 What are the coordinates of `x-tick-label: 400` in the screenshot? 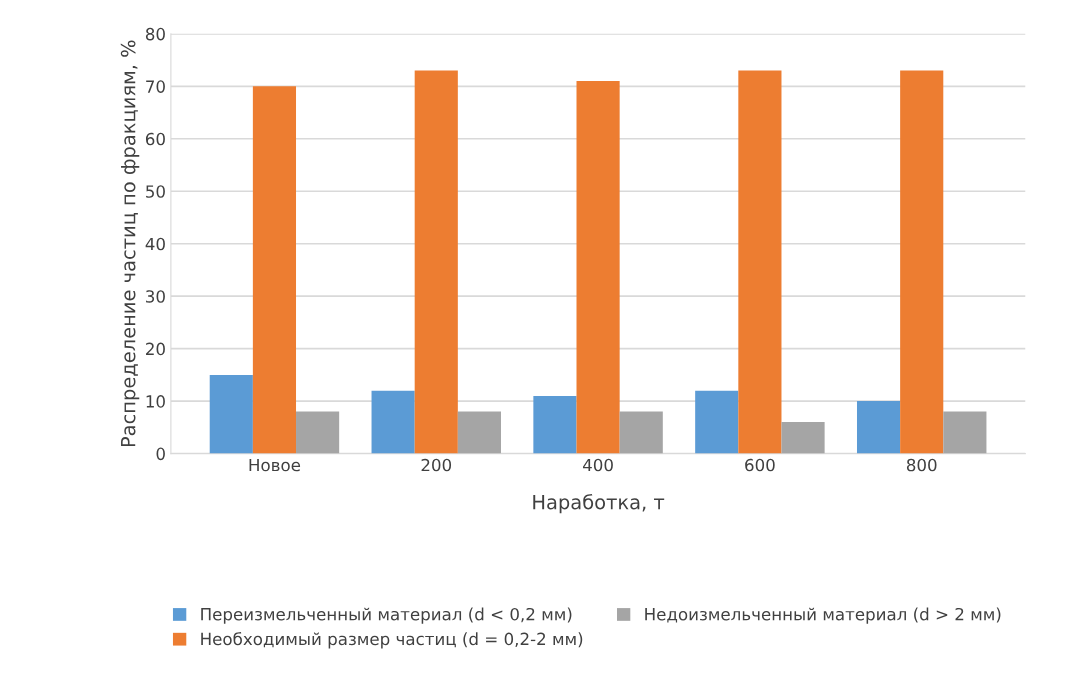 It's located at (597, 465).